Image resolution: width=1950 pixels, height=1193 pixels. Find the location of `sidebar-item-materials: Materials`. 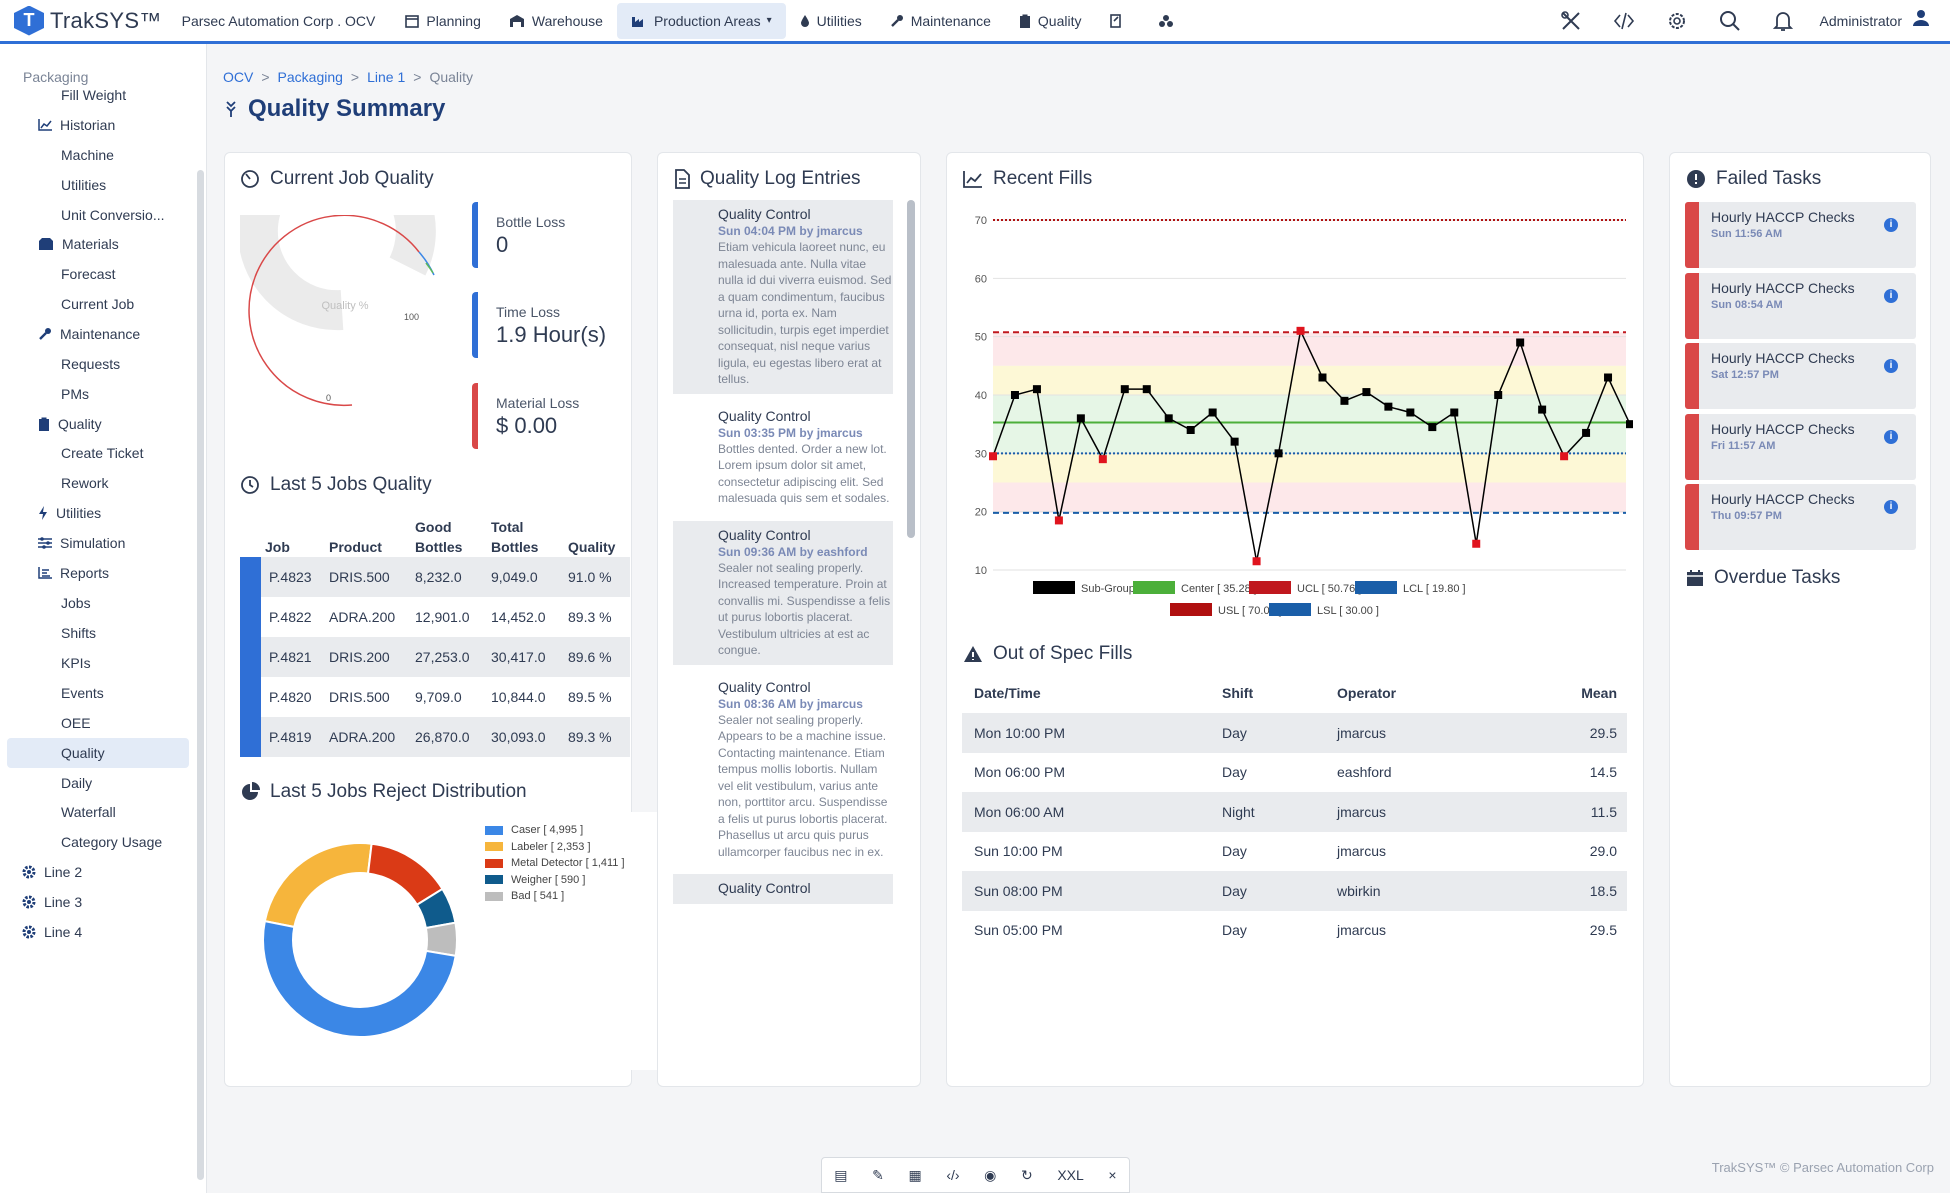

sidebar-item-materials: Materials is located at coordinates (78, 244).